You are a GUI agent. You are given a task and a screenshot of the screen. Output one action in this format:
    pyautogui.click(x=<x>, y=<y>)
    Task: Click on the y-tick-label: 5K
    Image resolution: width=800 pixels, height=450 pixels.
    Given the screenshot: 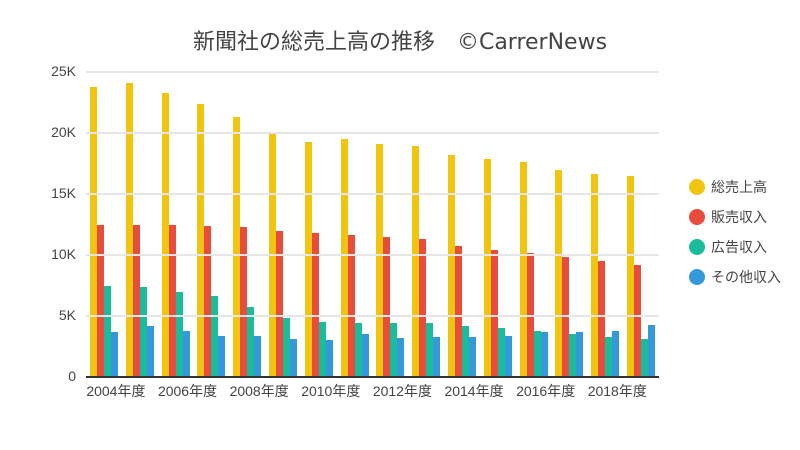 What is the action you would take?
    pyautogui.click(x=67, y=315)
    